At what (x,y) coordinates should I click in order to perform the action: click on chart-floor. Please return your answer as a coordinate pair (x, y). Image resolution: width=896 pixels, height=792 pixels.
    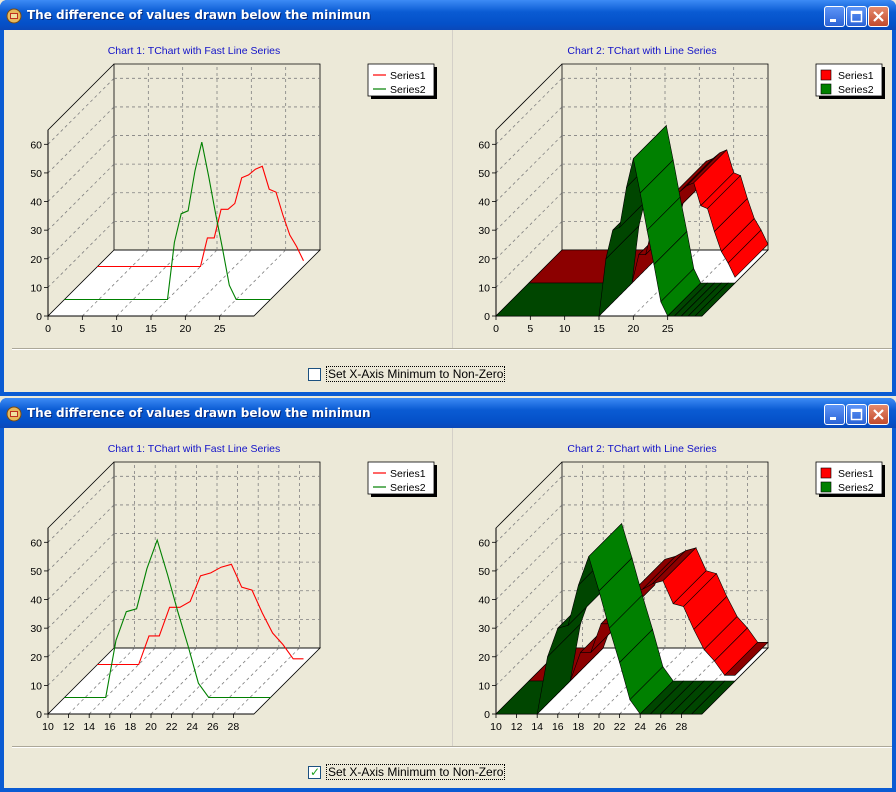
    Looking at the image, I should click on (184, 283).